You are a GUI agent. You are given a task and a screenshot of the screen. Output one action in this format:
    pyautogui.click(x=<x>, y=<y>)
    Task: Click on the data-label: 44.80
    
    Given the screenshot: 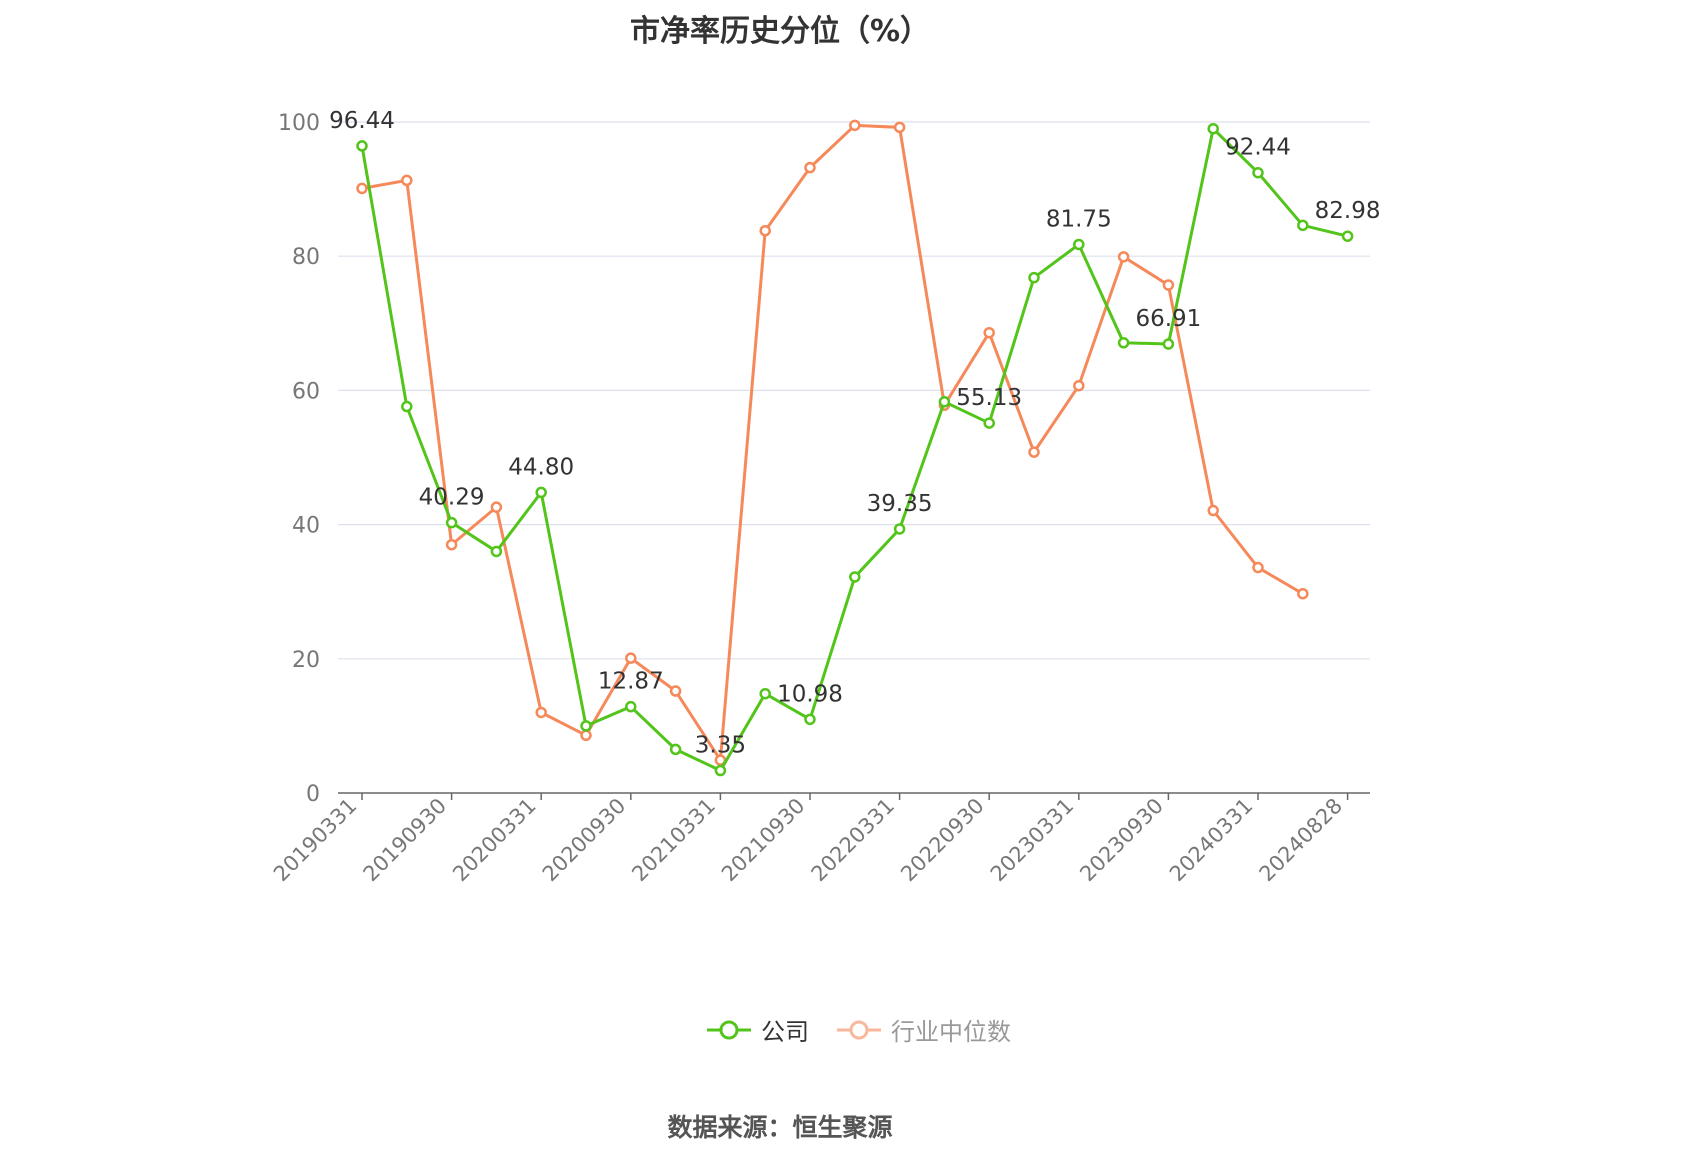 What is the action you would take?
    pyautogui.click(x=541, y=467)
    